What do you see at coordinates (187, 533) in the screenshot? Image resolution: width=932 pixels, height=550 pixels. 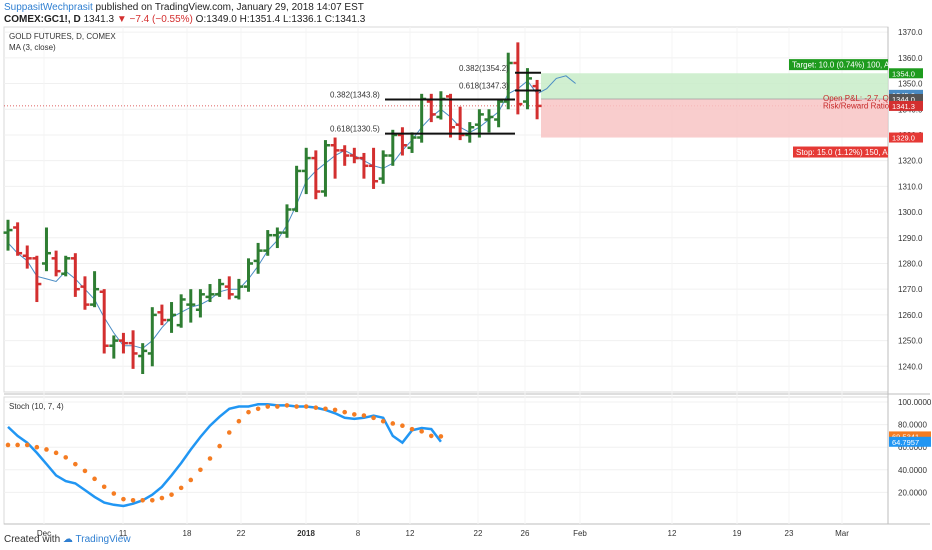 I see `time-axis-tick: 18` at bounding box center [187, 533].